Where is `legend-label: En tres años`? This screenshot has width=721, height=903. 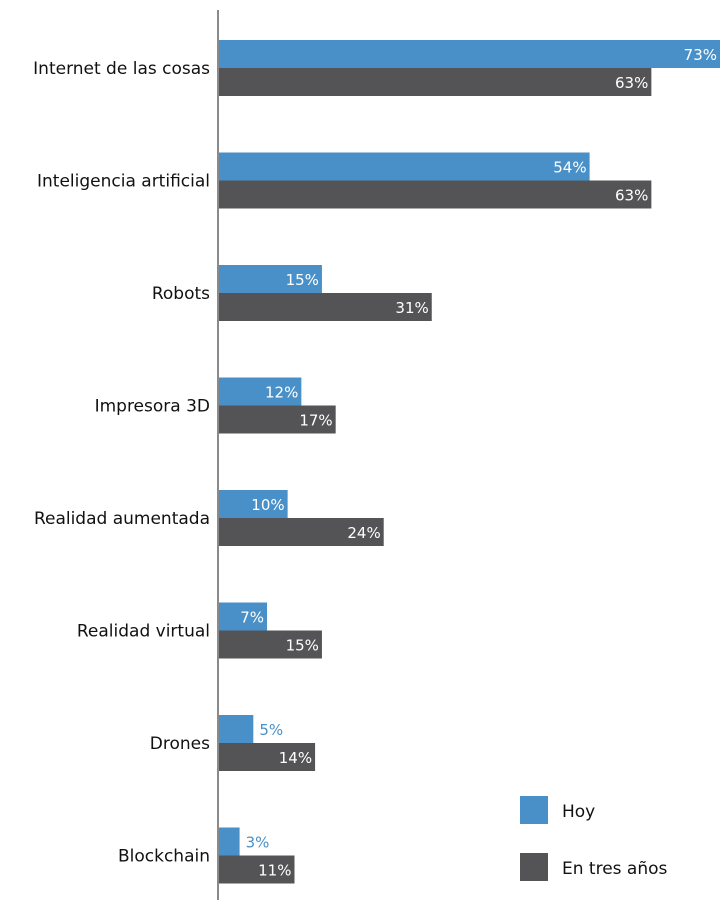 legend-label: En tres años is located at coordinates (615, 869).